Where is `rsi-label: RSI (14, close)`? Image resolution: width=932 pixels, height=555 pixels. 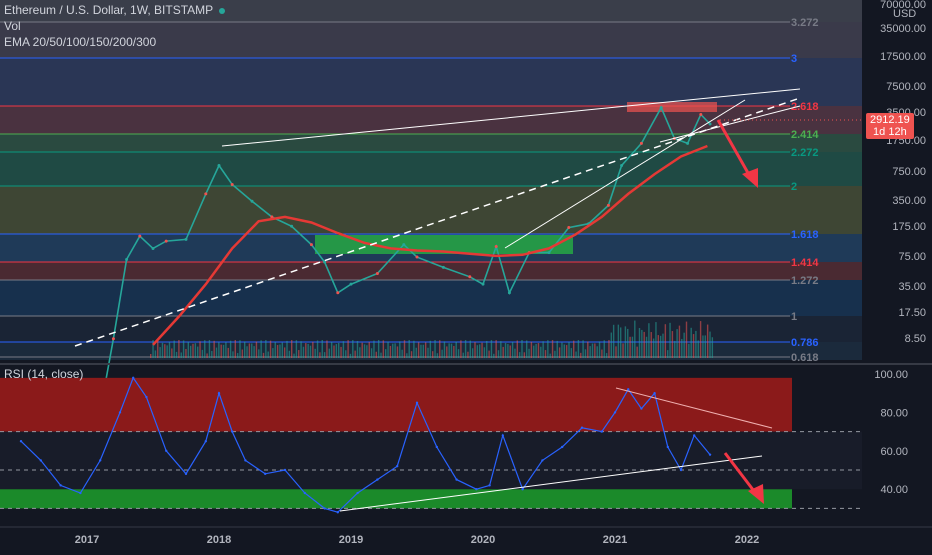
rsi-label: RSI (14, close) is located at coordinates (44, 374).